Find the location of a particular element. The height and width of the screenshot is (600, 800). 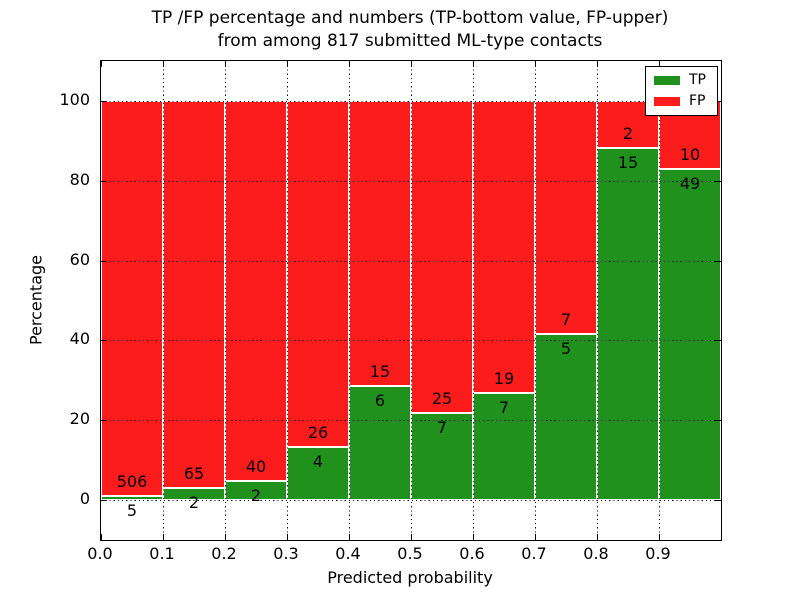

legend-row: TP is located at coordinates (681, 80).